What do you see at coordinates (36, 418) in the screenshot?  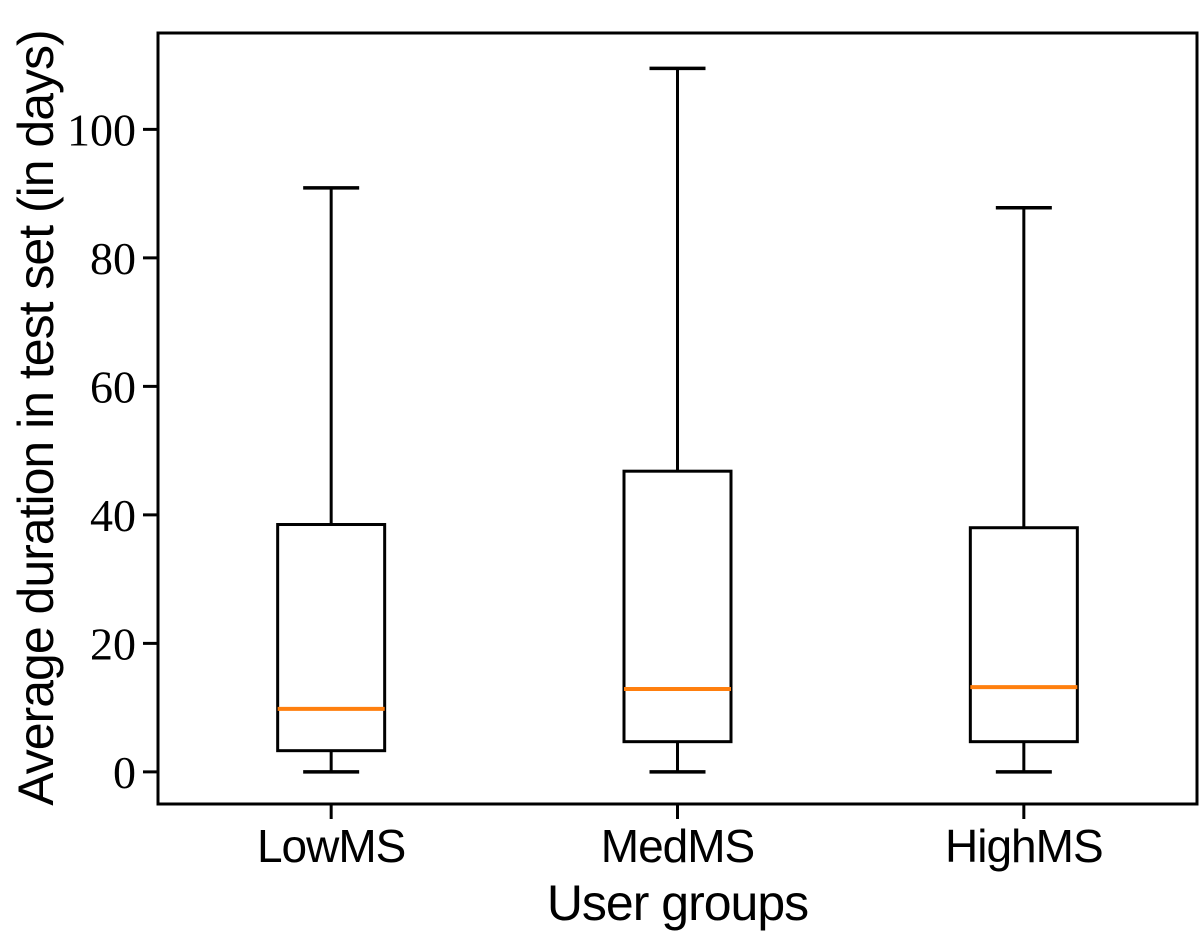 I see `y-axis-title: Average duration in test set (in days)` at bounding box center [36, 418].